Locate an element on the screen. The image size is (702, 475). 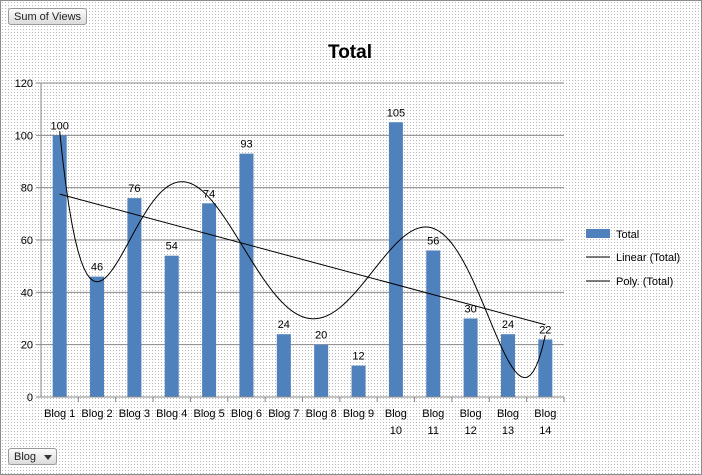
x-tick-label-part: 12 is located at coordinates (470, 431).